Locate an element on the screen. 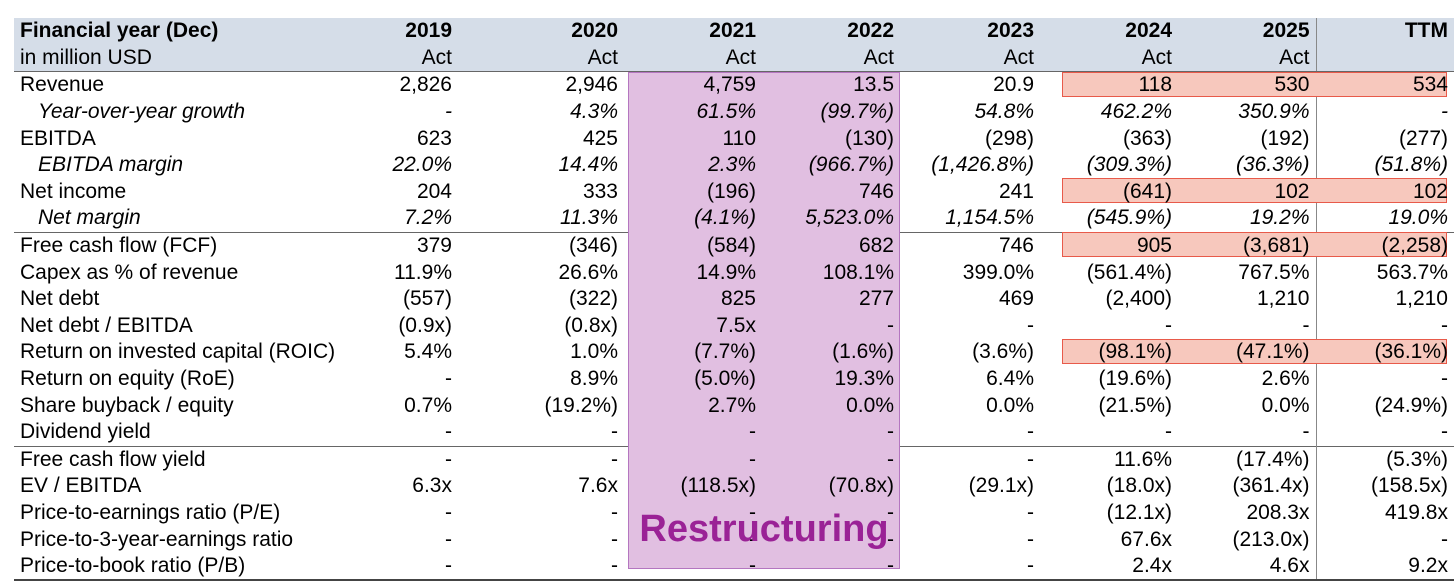 The width and height of the screenshot is (1456, 587). table-cell: 825 is located at coordinates (738, 299).